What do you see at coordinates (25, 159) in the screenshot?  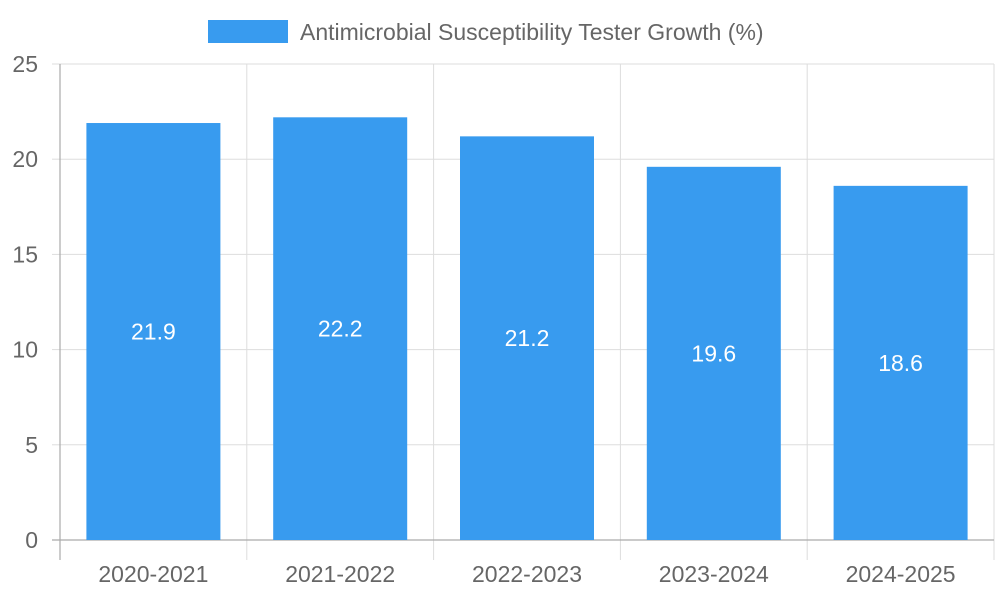 I see `y-tick-label: 20` at bounding box center [25, 159].